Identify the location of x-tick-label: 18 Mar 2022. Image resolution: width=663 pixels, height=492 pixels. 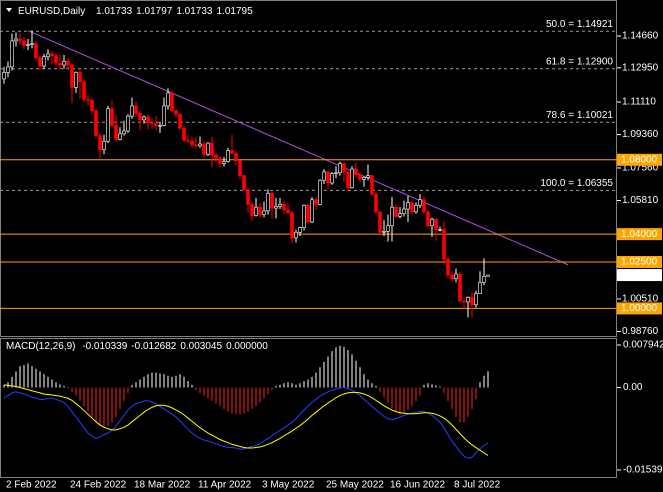
(162, 485).